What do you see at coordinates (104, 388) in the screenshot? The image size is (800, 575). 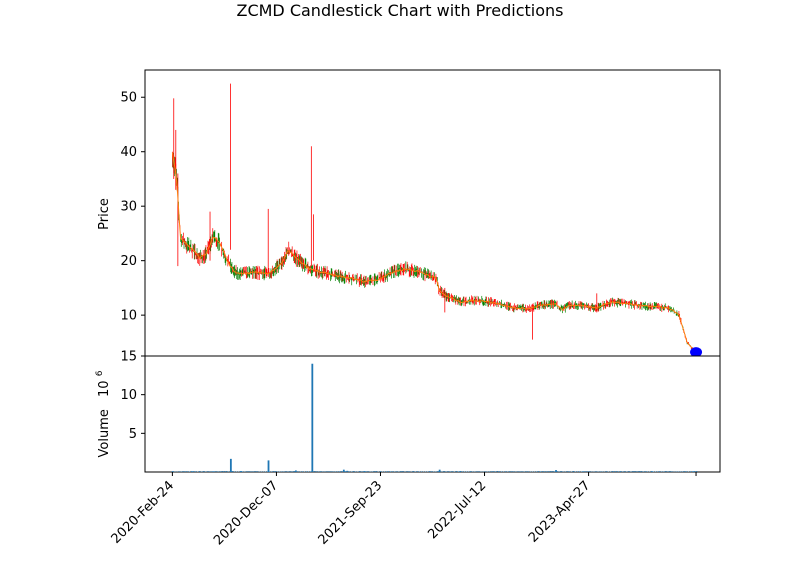 I see `volume-multiplier-base: 10` at bounding box center [104, 388].